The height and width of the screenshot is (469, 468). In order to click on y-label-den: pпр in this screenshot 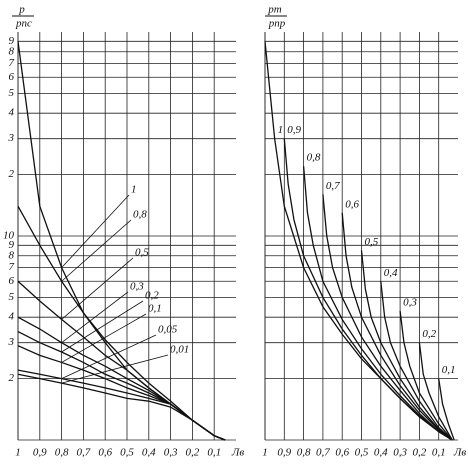, I will do `click(277, 24)`.